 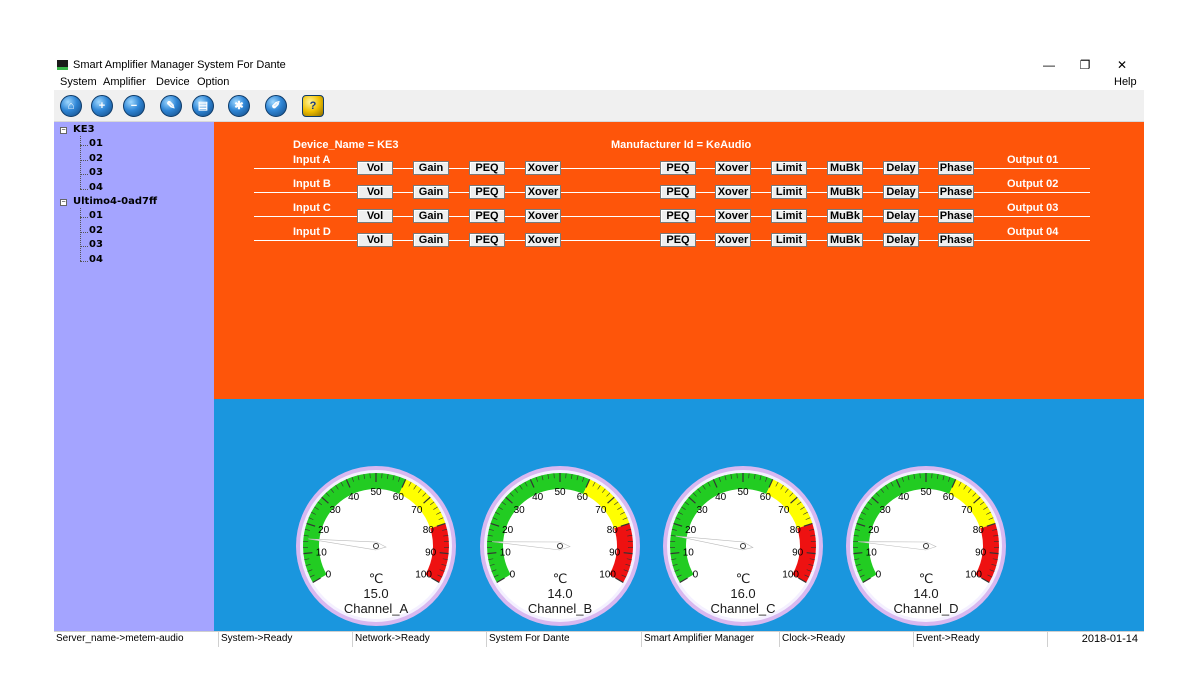 I want to click on tree-device-node: KE3, so click(x=84, y=129).